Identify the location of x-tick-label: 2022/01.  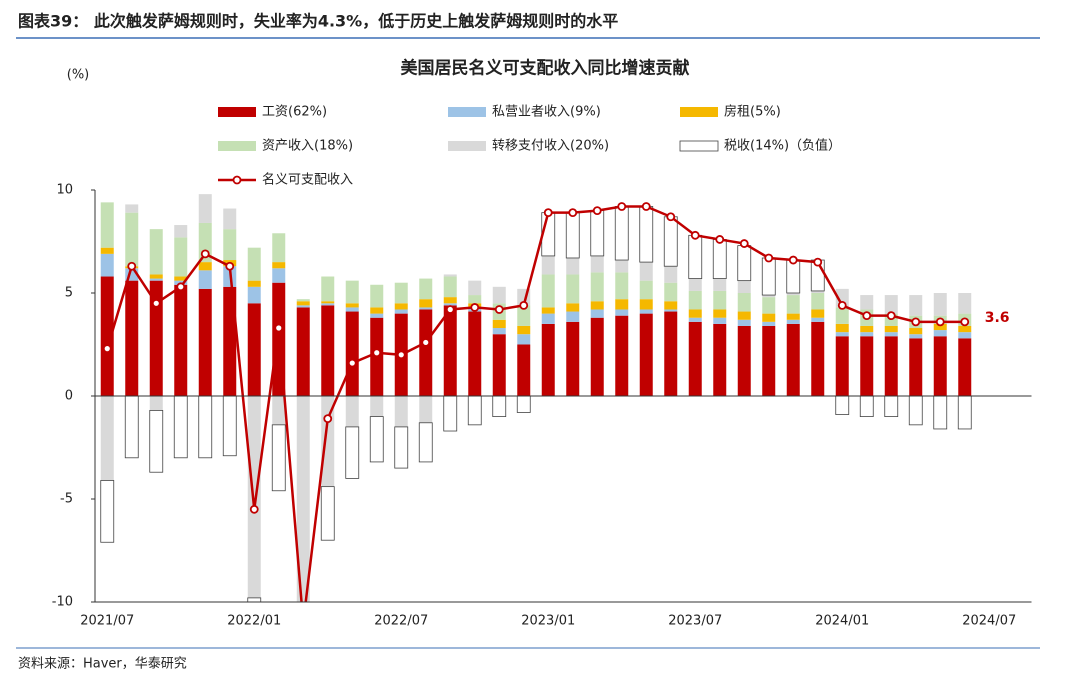
(254, 621).